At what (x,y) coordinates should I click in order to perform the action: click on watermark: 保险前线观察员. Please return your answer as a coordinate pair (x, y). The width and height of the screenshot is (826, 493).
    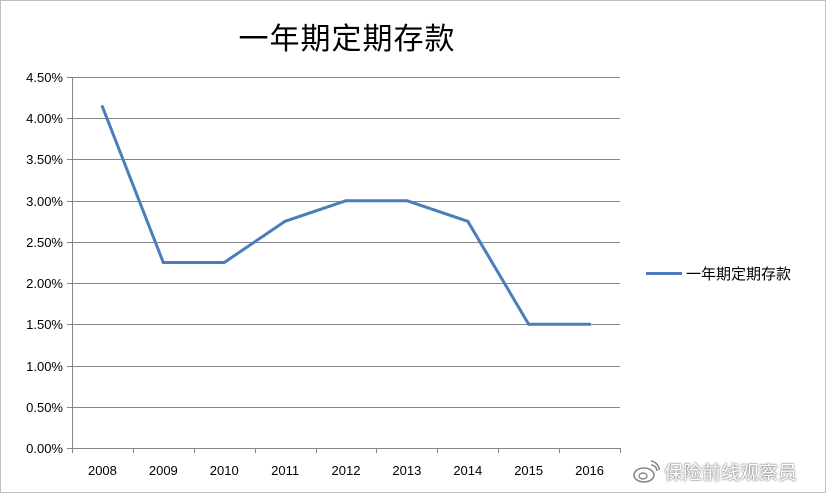
    Looking at the image, I should click on (714, 471).